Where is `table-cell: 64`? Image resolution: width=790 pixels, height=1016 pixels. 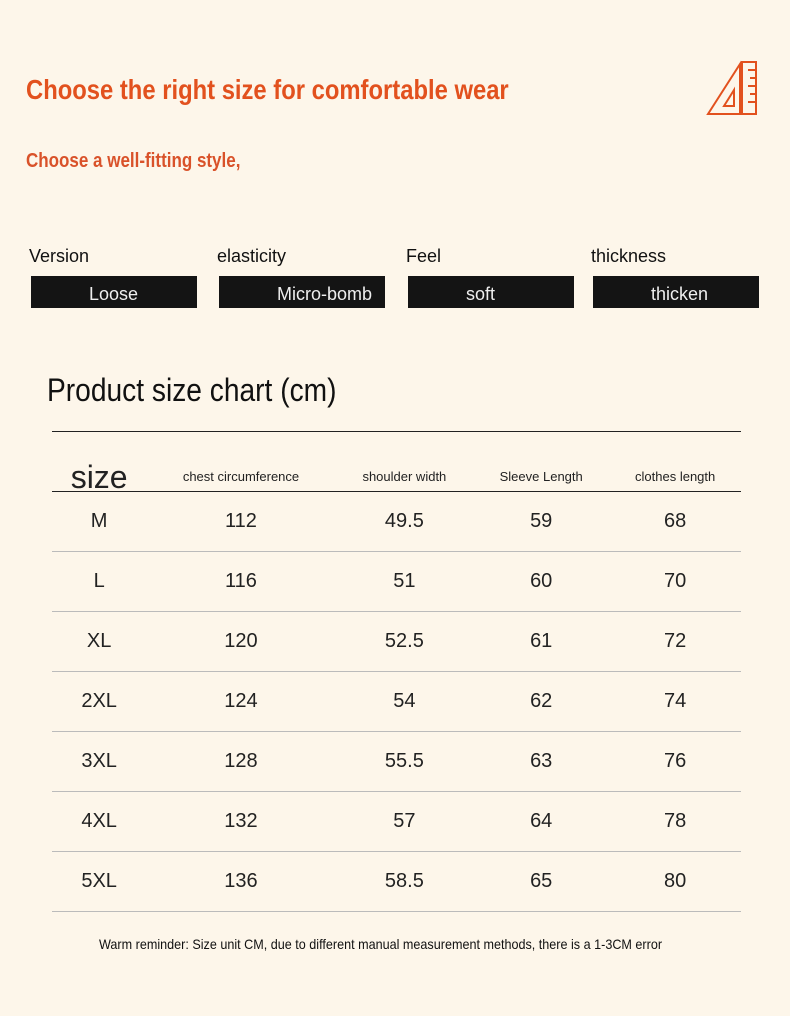
table-cell: 64 is located at coordinates (541, 821).